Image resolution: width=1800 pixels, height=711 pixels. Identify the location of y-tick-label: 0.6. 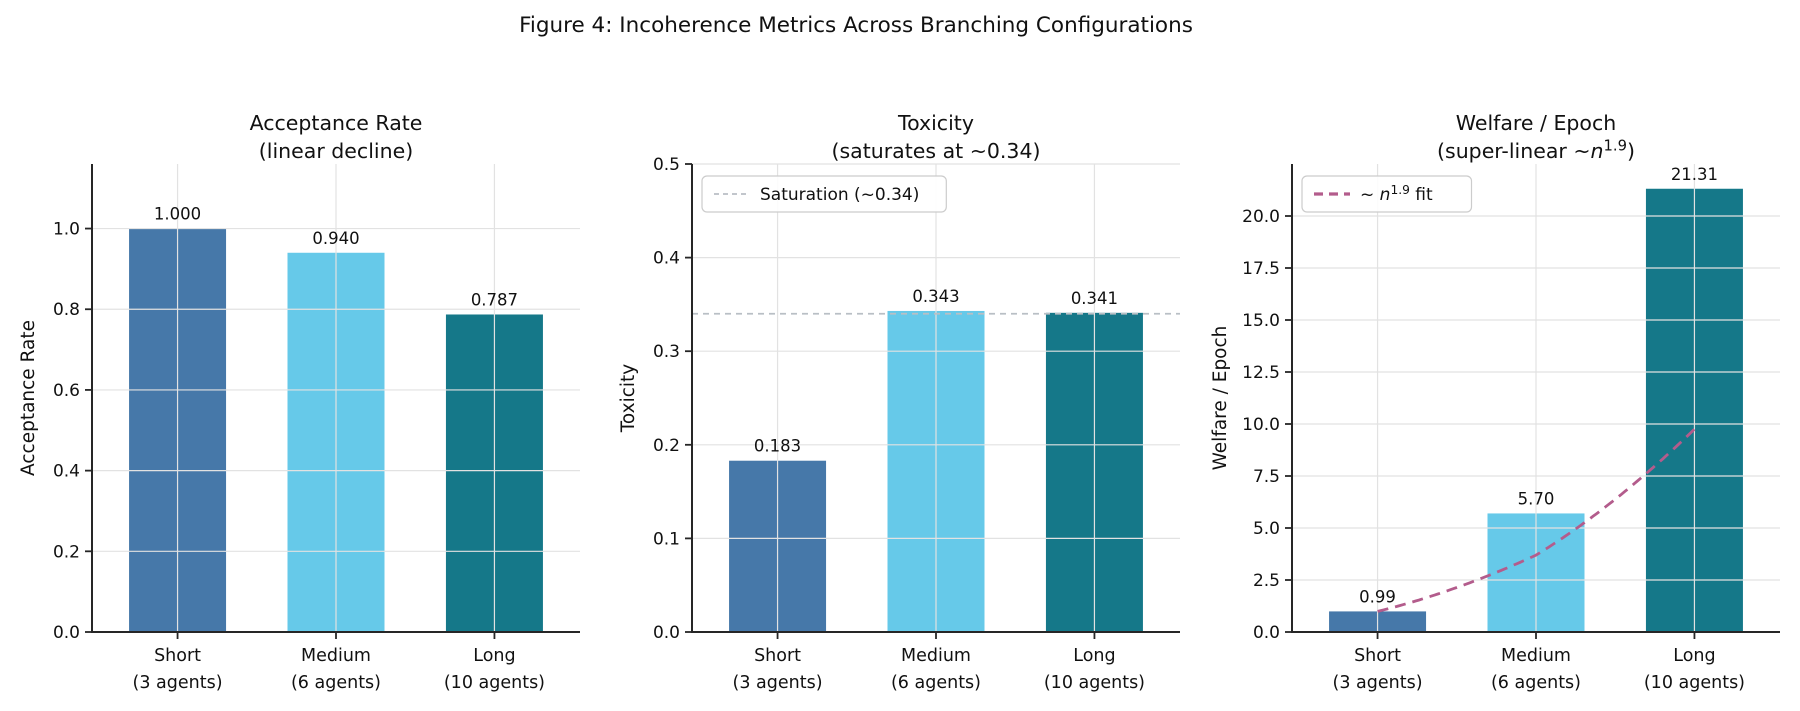
(66, 391).